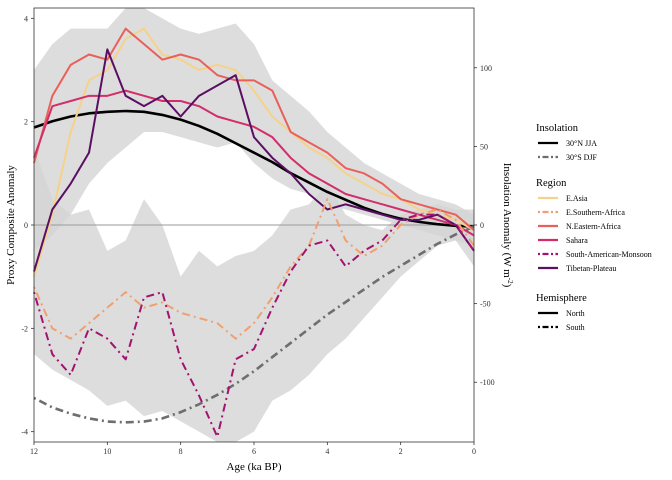  Describe the element at coordinates (485, 304) in the screenshot. I see `y2-tick-label: -50` at that location.